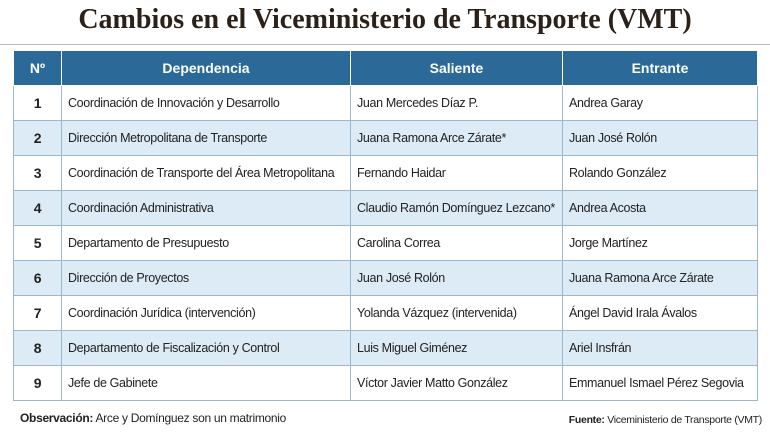  I want to click on cell: Víctor Javier Matto González, so click(456, 383).